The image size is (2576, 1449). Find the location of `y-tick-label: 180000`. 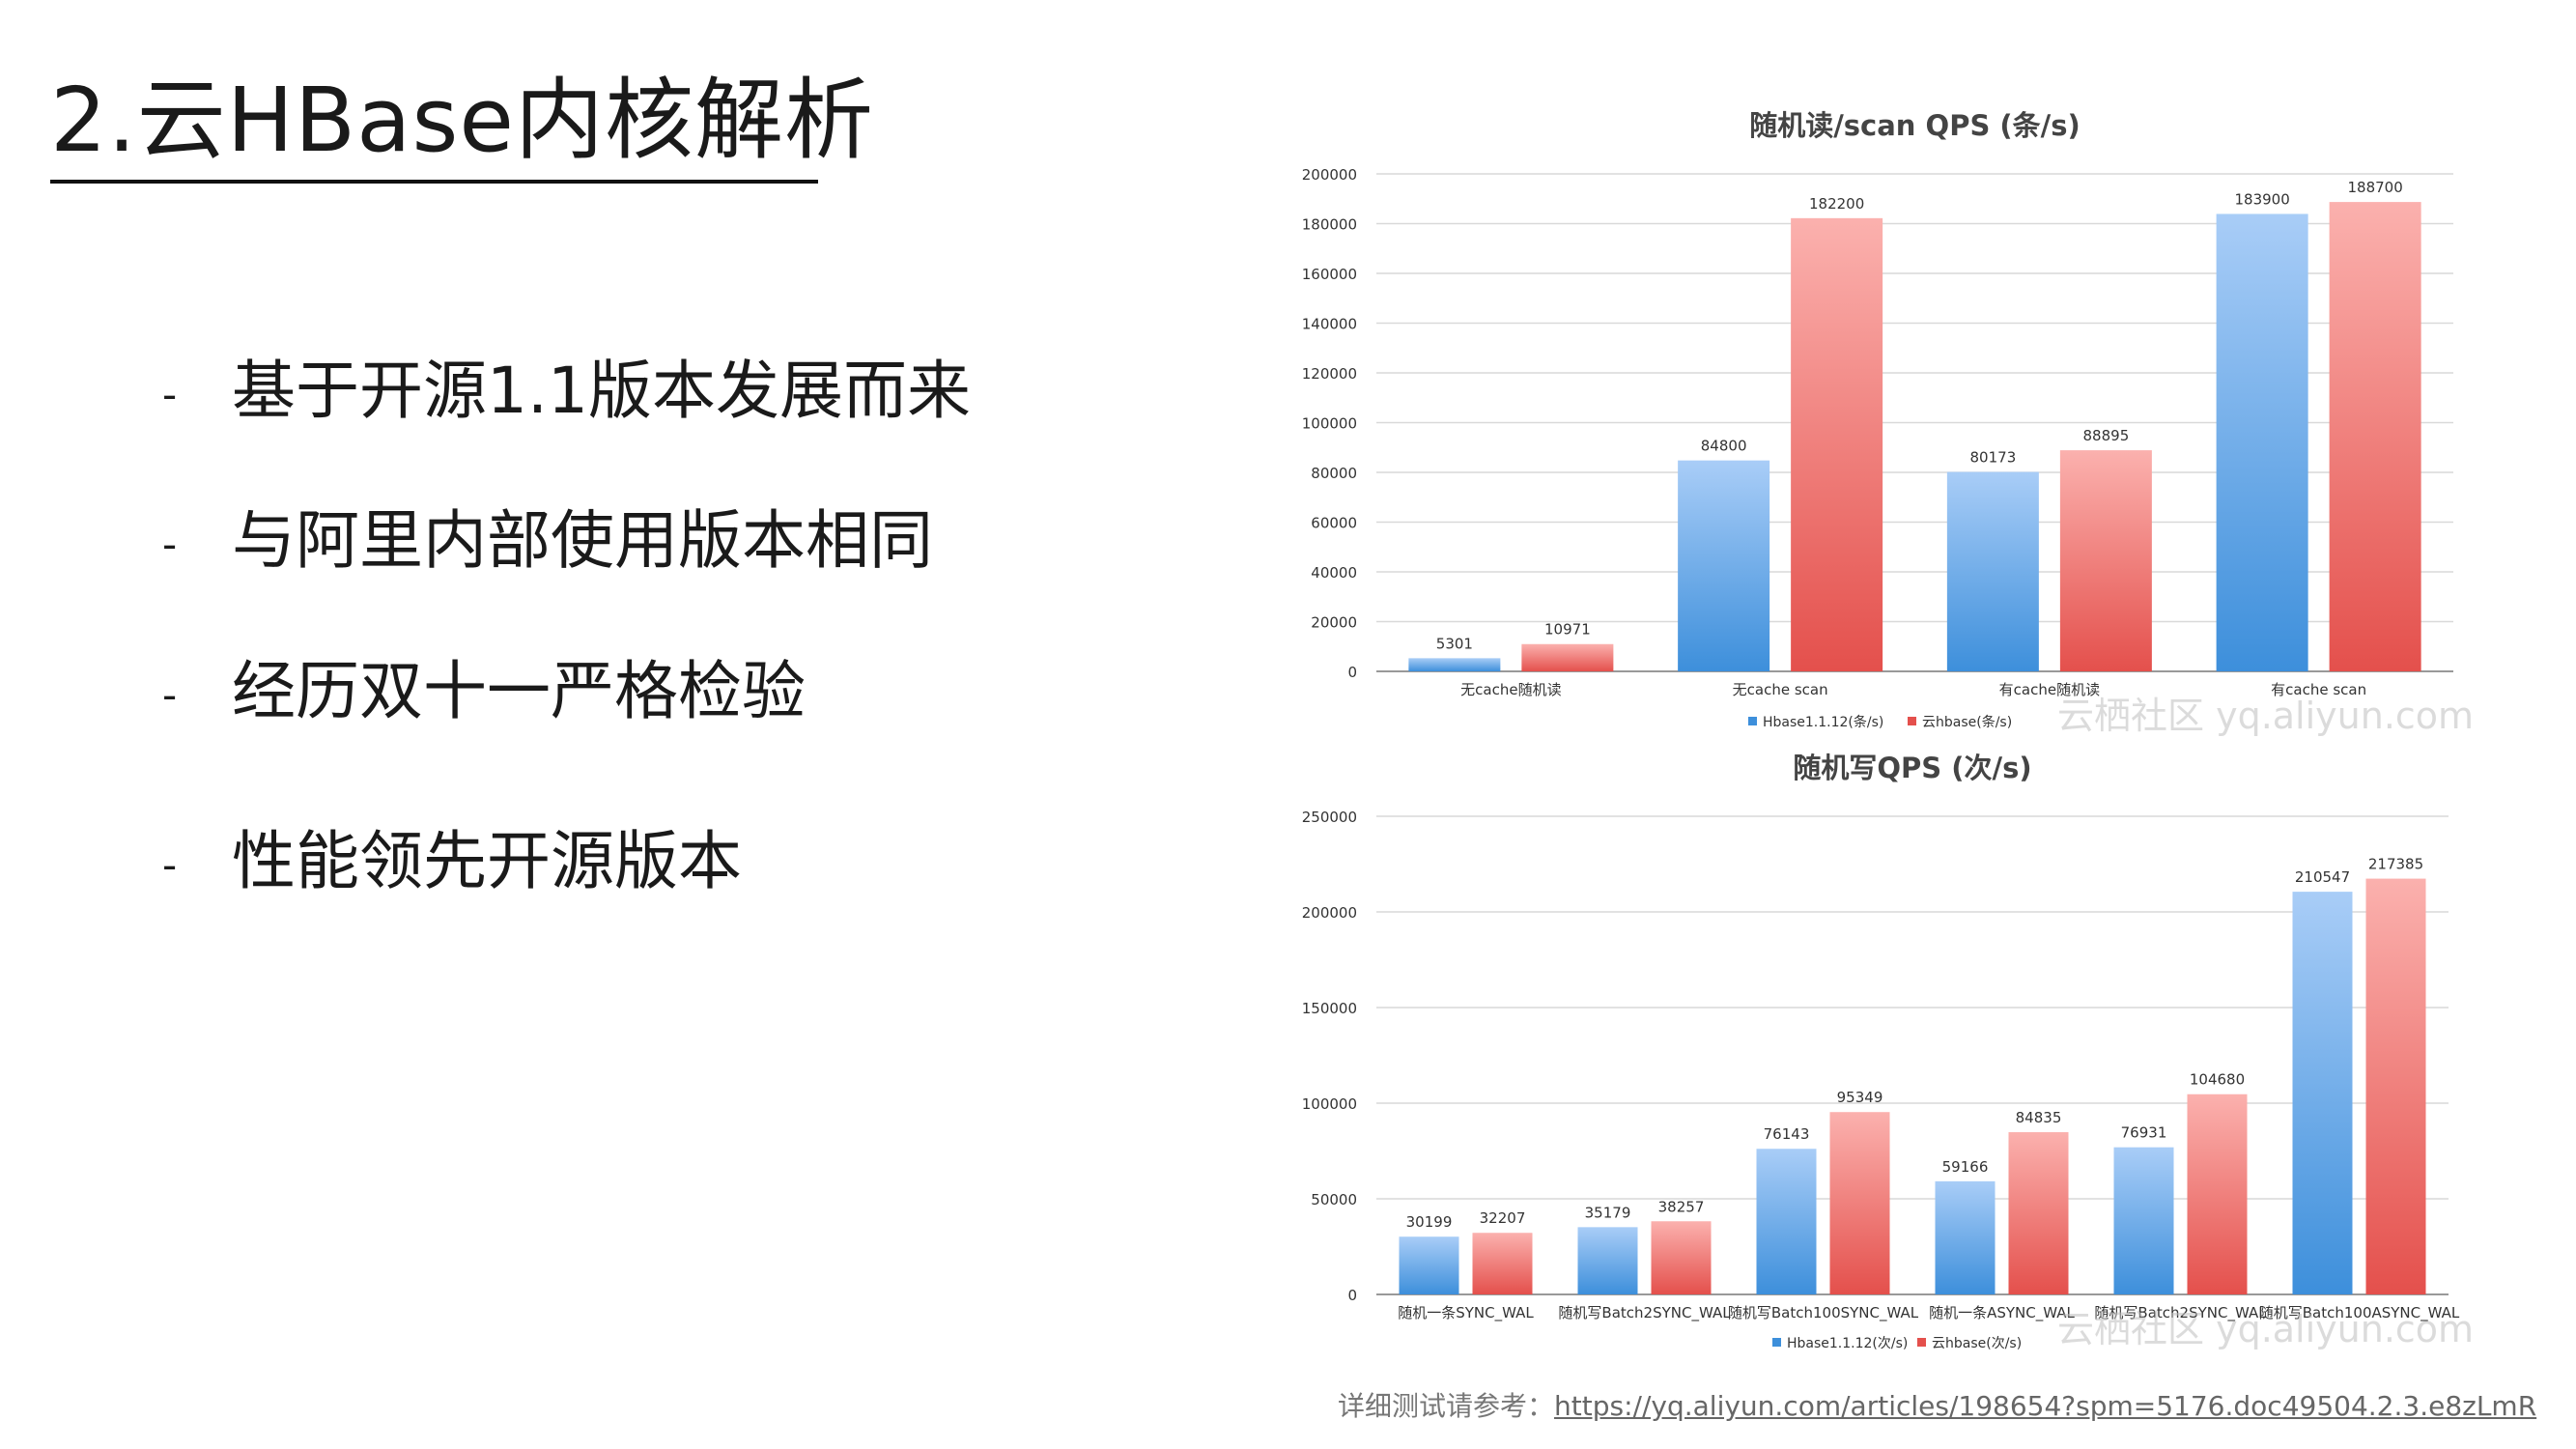

y-tick-label: 180000 is located at coordinates (1329, 225).